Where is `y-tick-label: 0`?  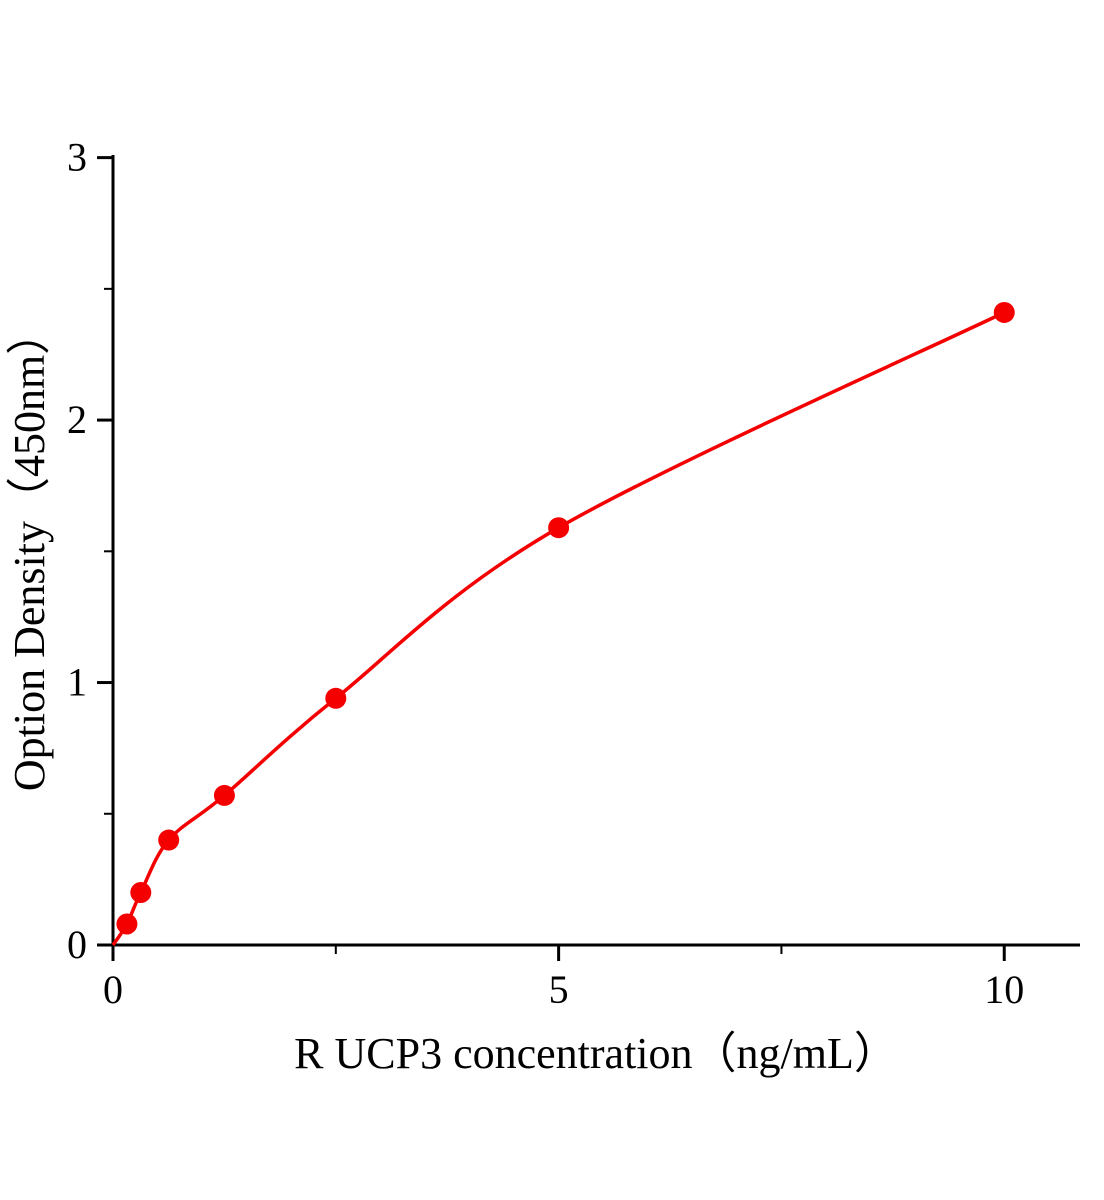
y-tick-label: 0 is located at coordinates (77, 944).